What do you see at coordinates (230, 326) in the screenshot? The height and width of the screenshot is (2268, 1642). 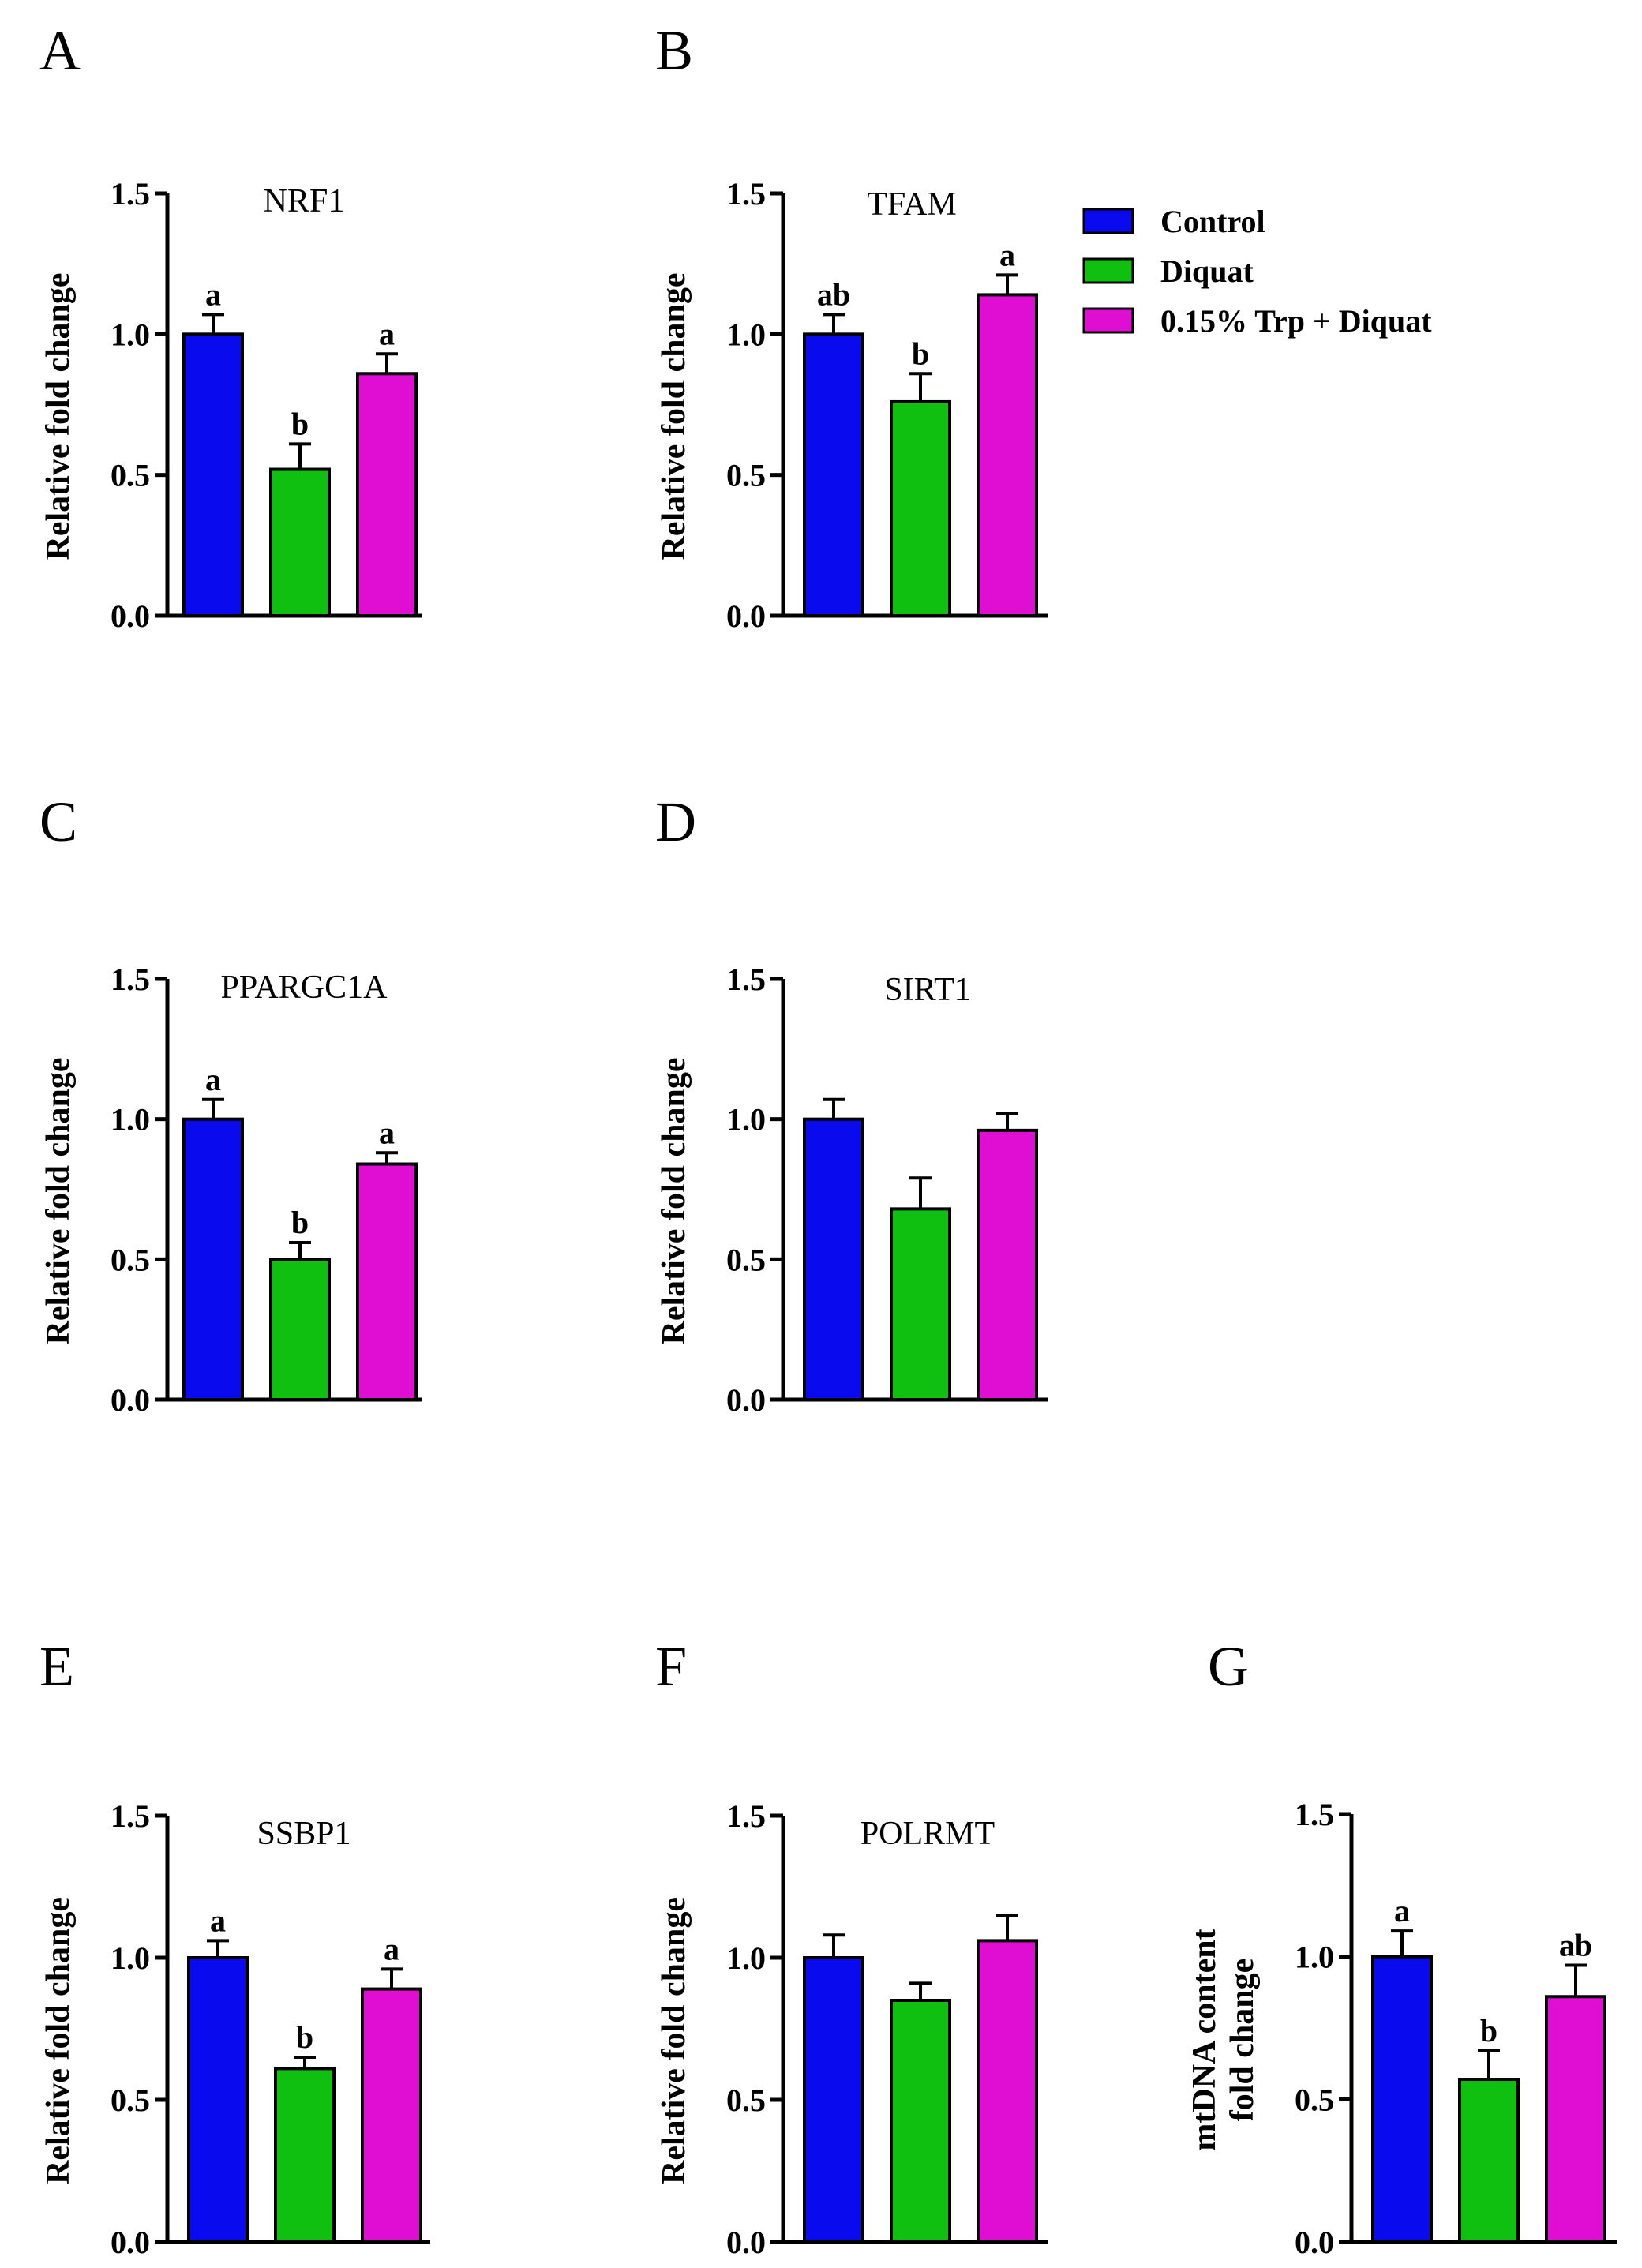 I see `chart-panel-a: A NRF1 0.0 0.5 1.0 1.5 Relative fold change a b a` at bounding box center [230, 326].